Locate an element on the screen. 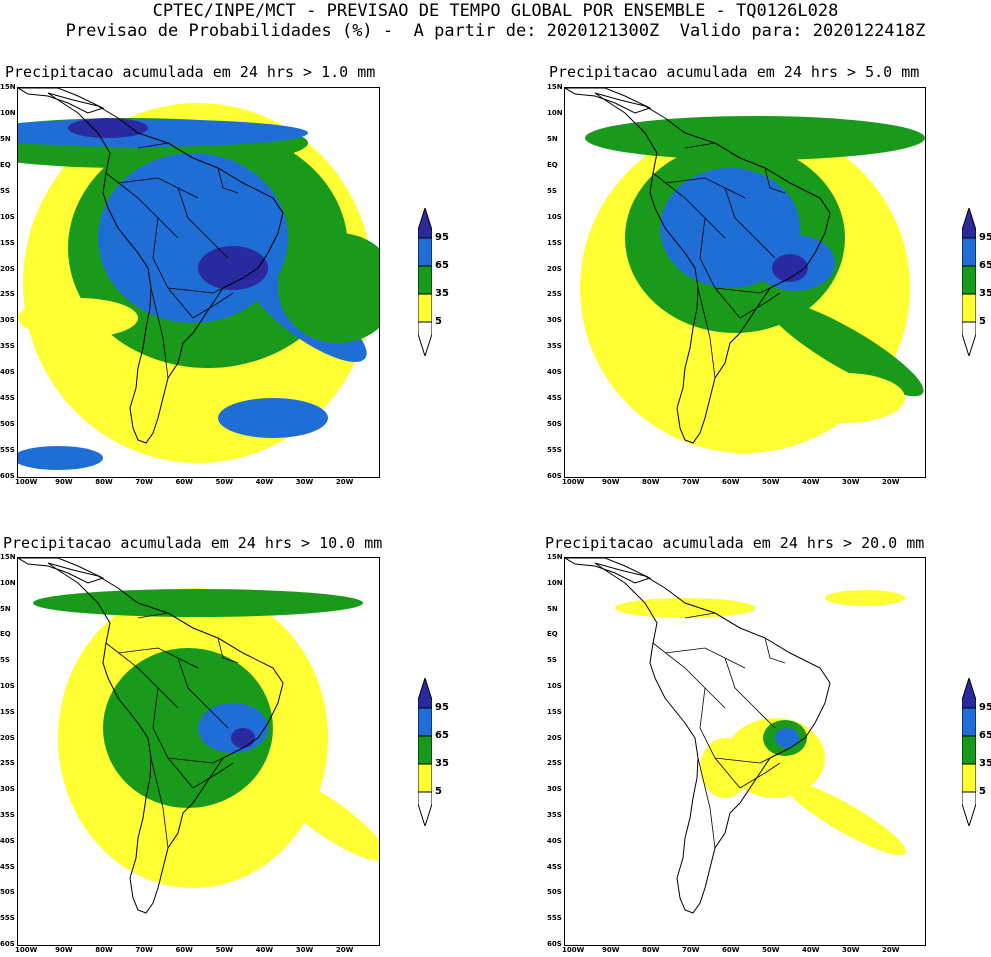 Image resolution: width=991 pixels, height=957 pixels. lat-tick-label: 15S is located at coordinates (7, 711).